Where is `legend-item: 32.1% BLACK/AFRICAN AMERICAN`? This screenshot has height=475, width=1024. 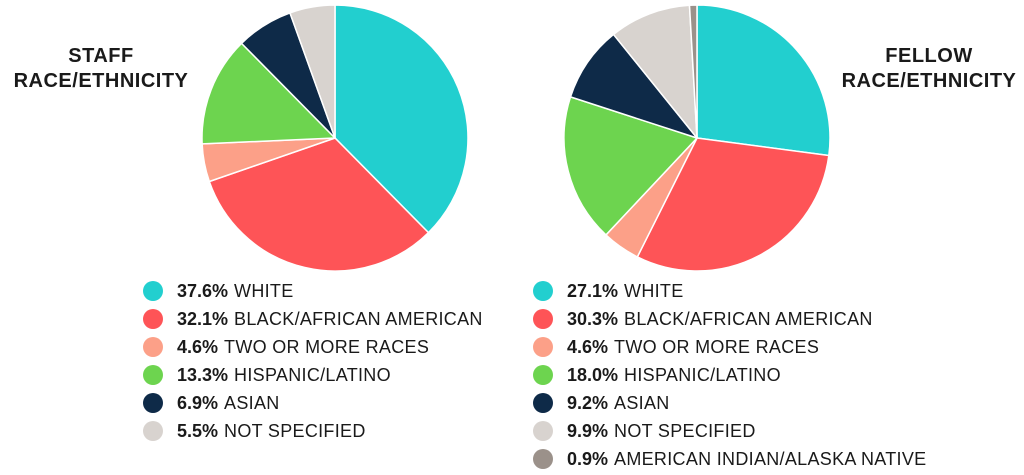 legend-item: 32.1% BLACK/AFRICAN AMERICAN is located at coordinates (313, 319).